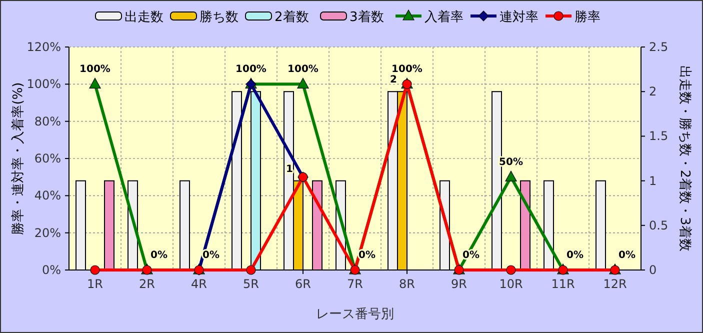  I want to click on x-tick-label: 4R, so click(199, 284).